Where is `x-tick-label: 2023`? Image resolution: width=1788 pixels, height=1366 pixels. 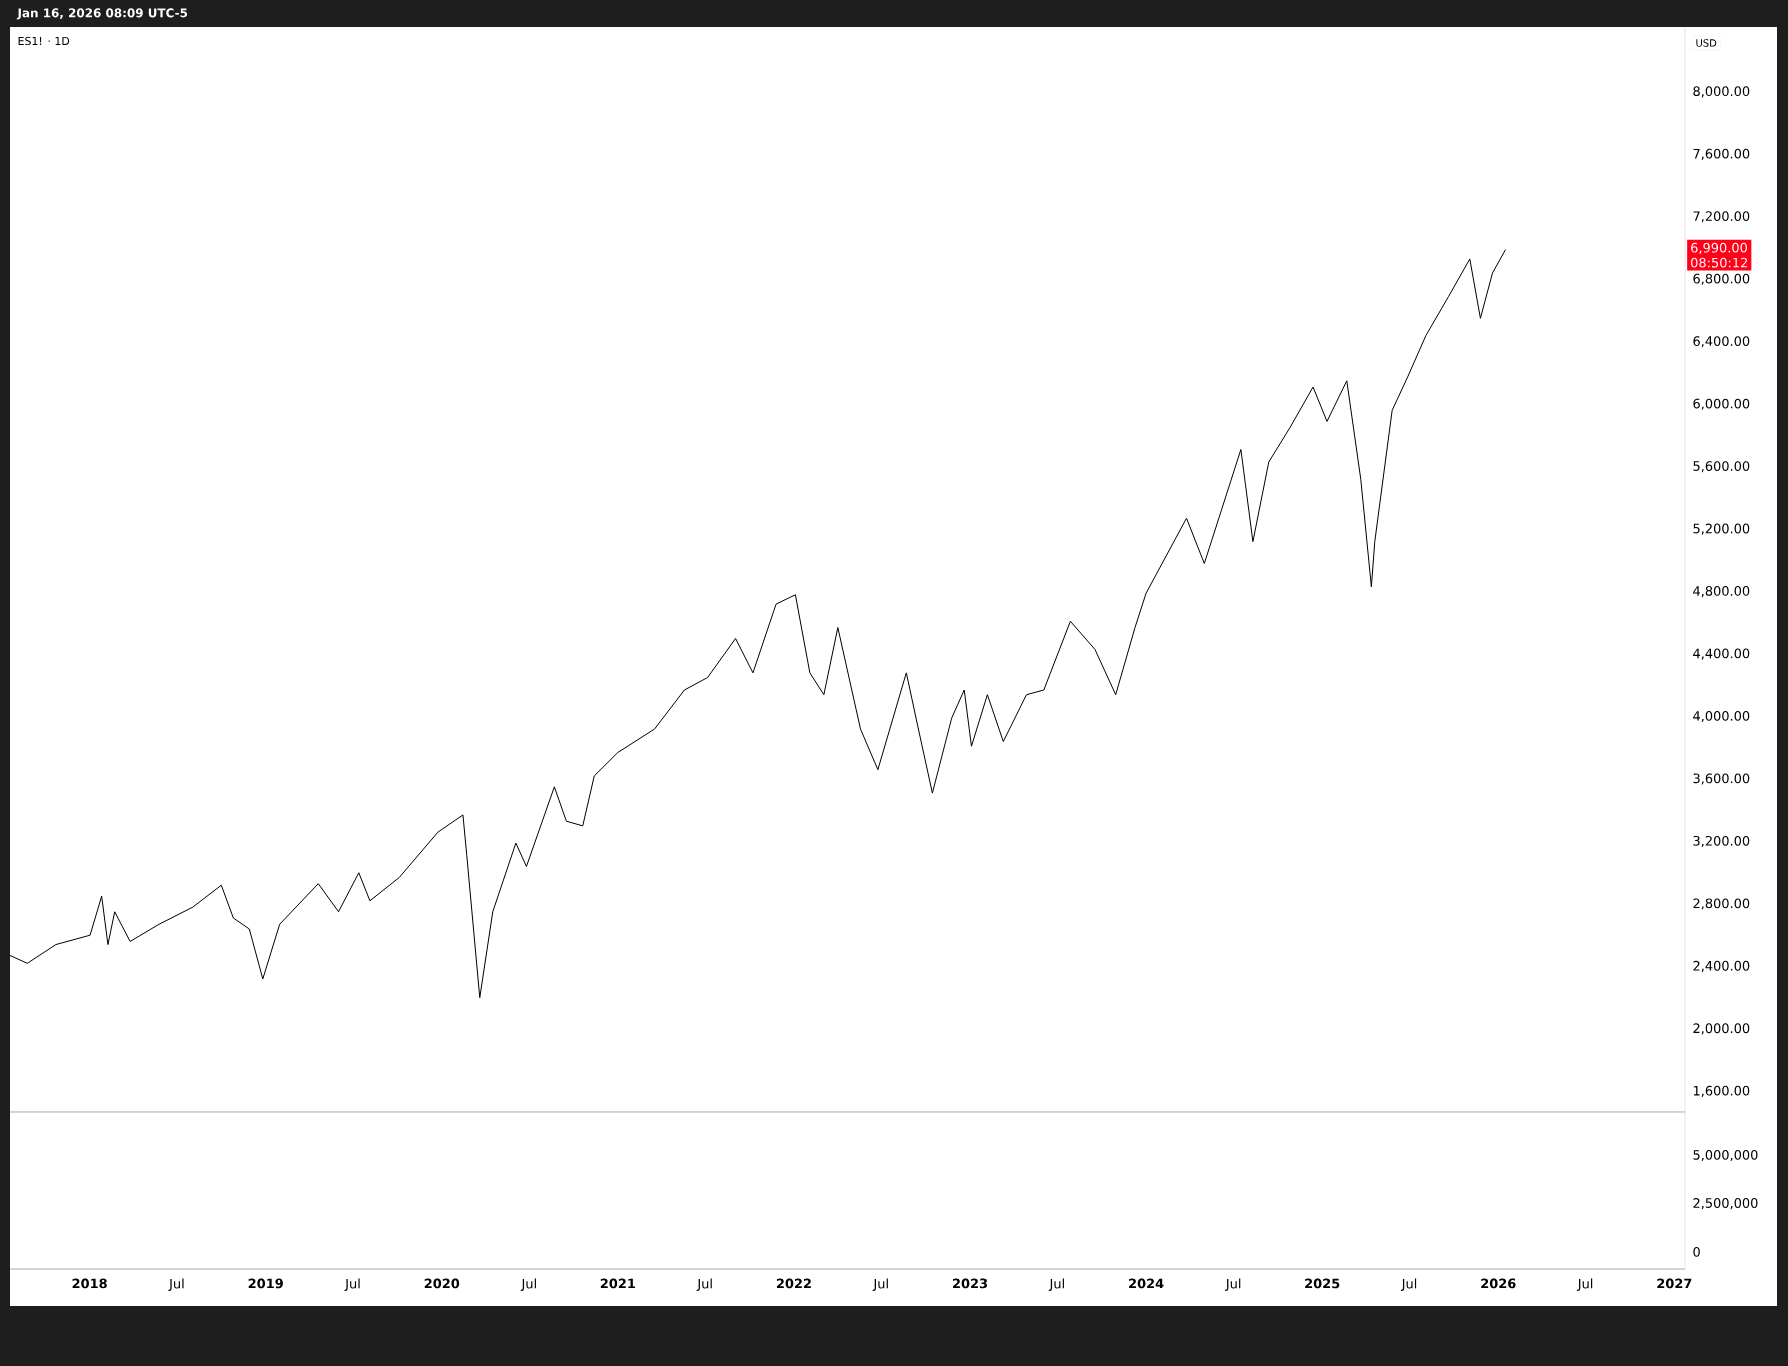 x-tick-label: 2023 is located at coordinates (970, 1283).